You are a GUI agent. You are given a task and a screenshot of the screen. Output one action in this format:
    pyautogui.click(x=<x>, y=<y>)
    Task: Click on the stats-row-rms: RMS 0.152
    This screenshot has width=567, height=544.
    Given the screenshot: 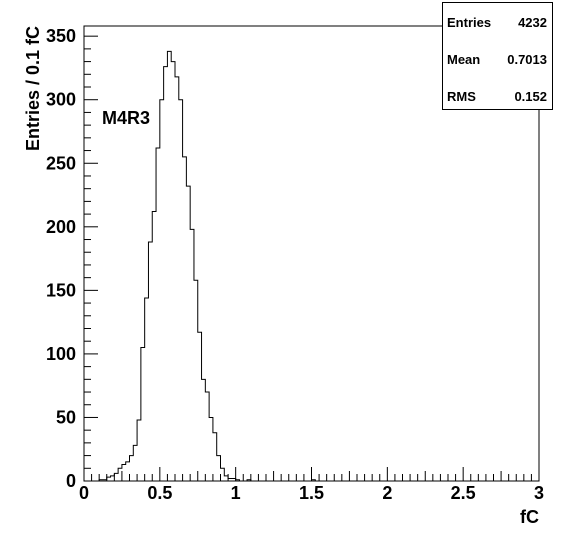 What is the action you would take?
    pyautogui.click(x=497, y=97)
    